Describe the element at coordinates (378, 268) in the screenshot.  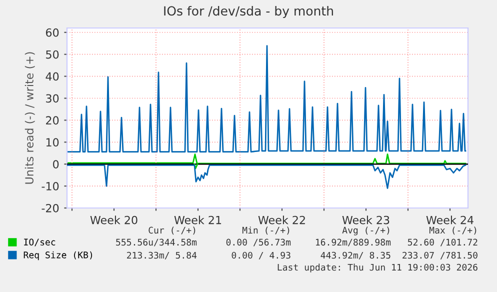
I see `text: Last update: Thu Jun 11 19:00:03 2026` at that location.